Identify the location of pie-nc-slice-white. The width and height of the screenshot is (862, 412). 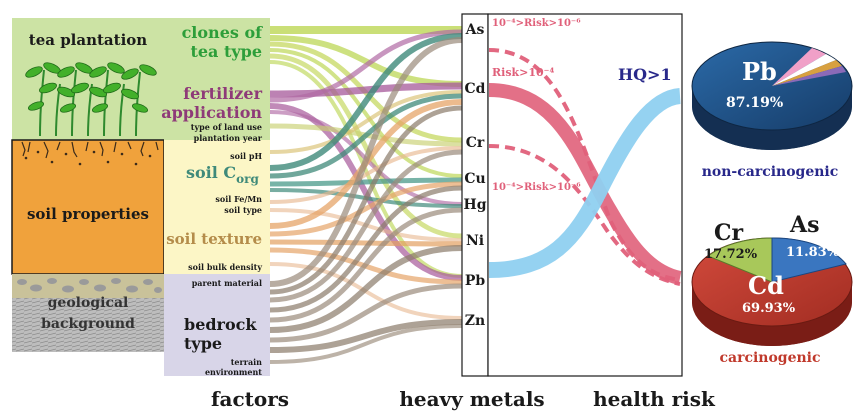
(804, 70).